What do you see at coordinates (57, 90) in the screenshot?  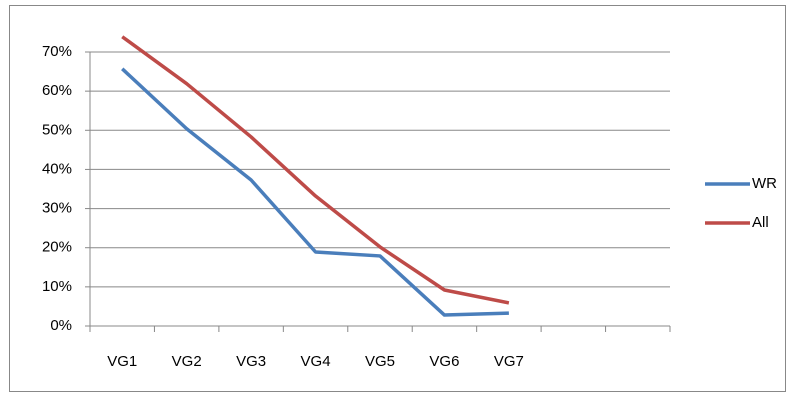 I see `y-tick-label: 60%` at bounding box center [57, 90].